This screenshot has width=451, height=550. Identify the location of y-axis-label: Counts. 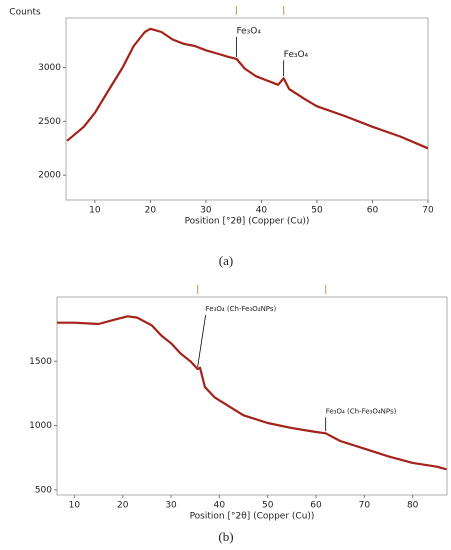
(25, 13).